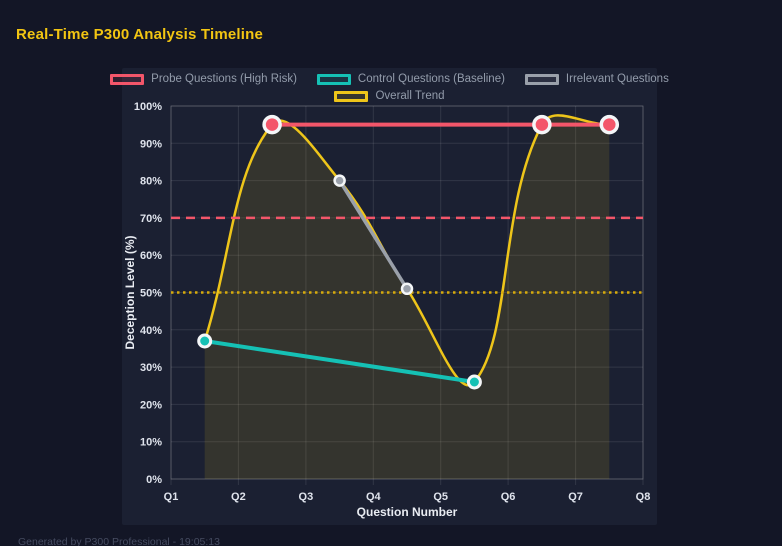 The width and height of the screenshot is (782, 546). What do you see at coordinates (575, 497) in the screenshot?
I see `x-tick-label: Q7` at bounding box center [575, 497].